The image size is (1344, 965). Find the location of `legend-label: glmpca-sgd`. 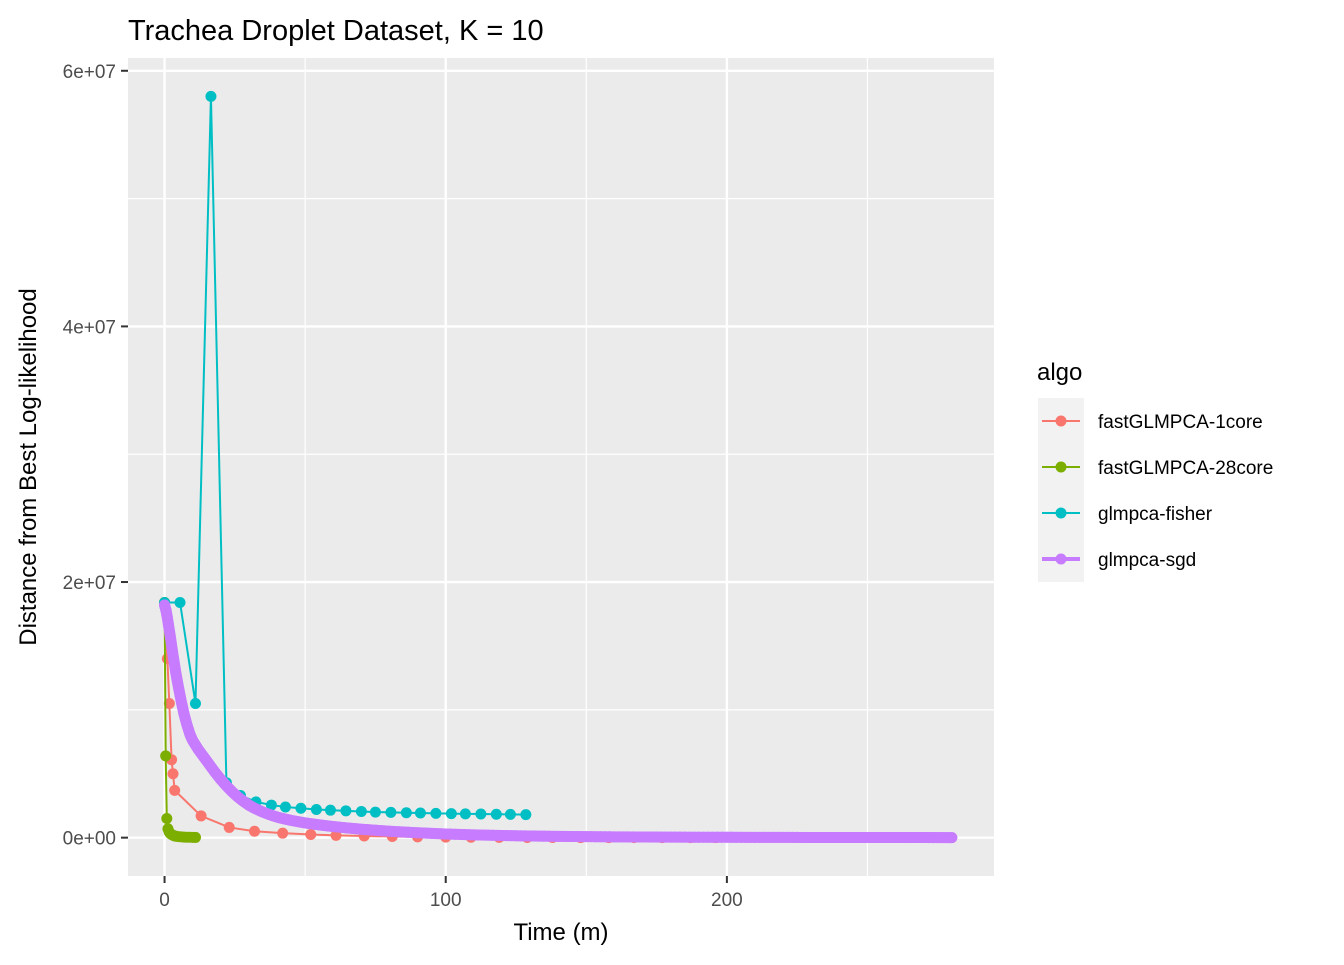

legend-label: glmpca-sgd is located at coordinates (1147, 560).